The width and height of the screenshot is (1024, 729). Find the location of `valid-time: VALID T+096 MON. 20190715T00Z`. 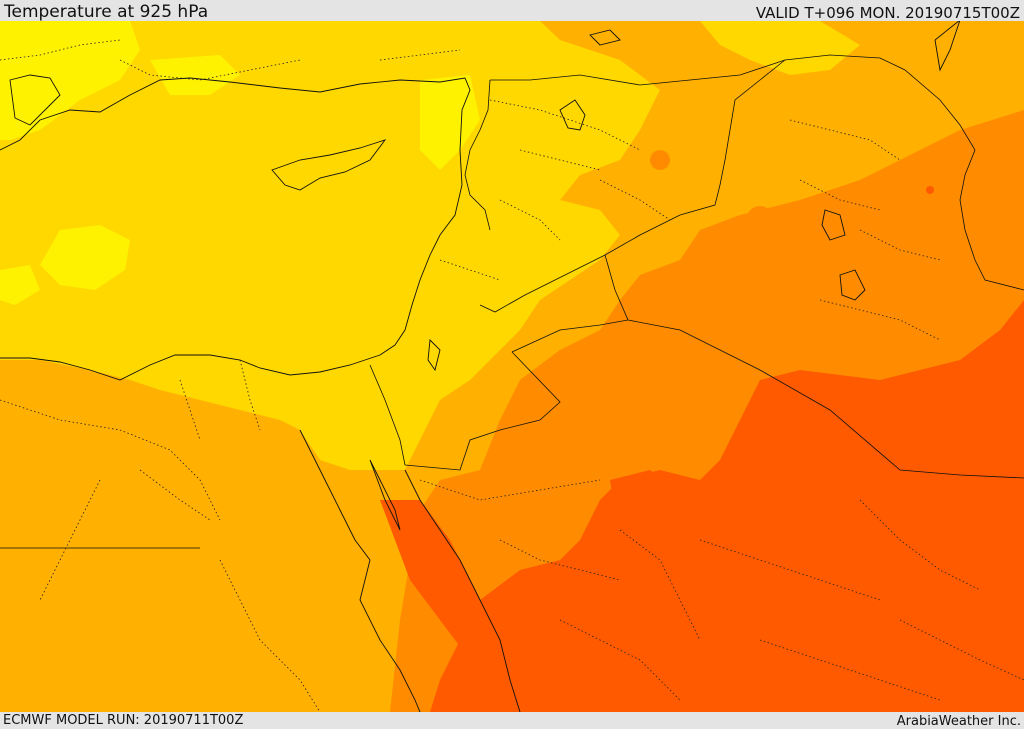

valid-time: VALID T+096 MON. 20190715T00Z is located at coordinates (887, 13).